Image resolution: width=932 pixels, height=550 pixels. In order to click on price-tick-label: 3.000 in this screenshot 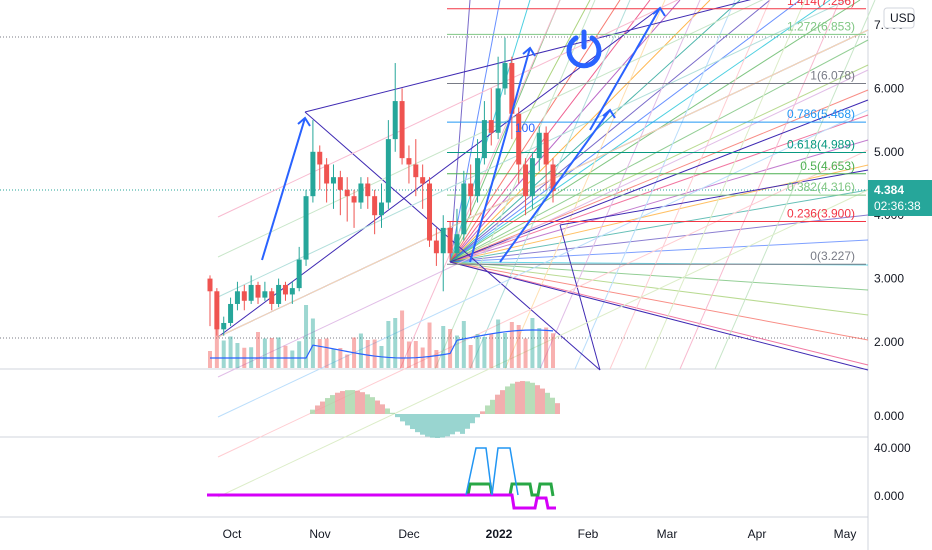, I will do `click(889, 279)`.